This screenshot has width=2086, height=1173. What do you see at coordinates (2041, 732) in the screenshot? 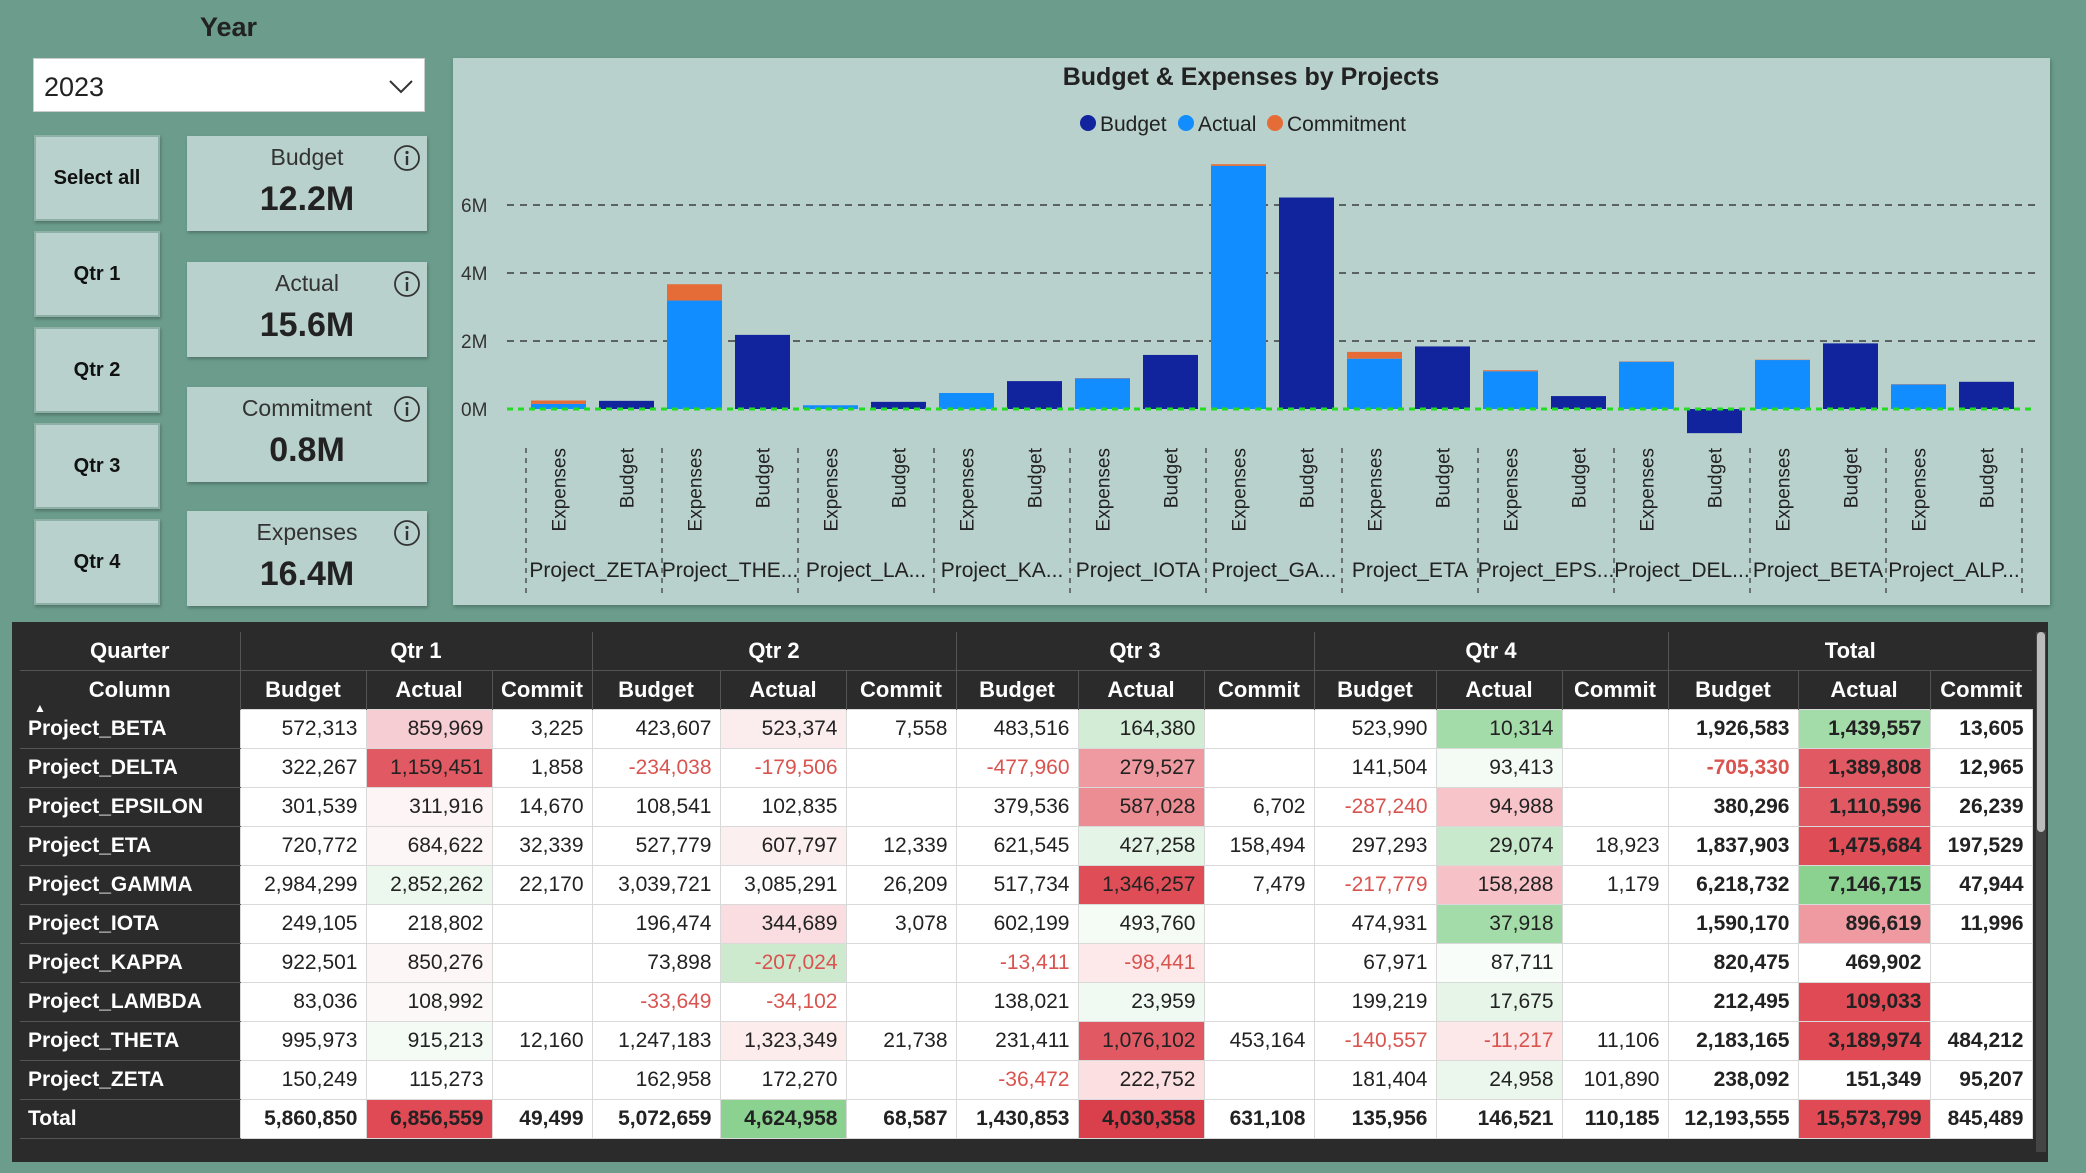
I see `scroll-thumb` at bounding box center [2041, 732].